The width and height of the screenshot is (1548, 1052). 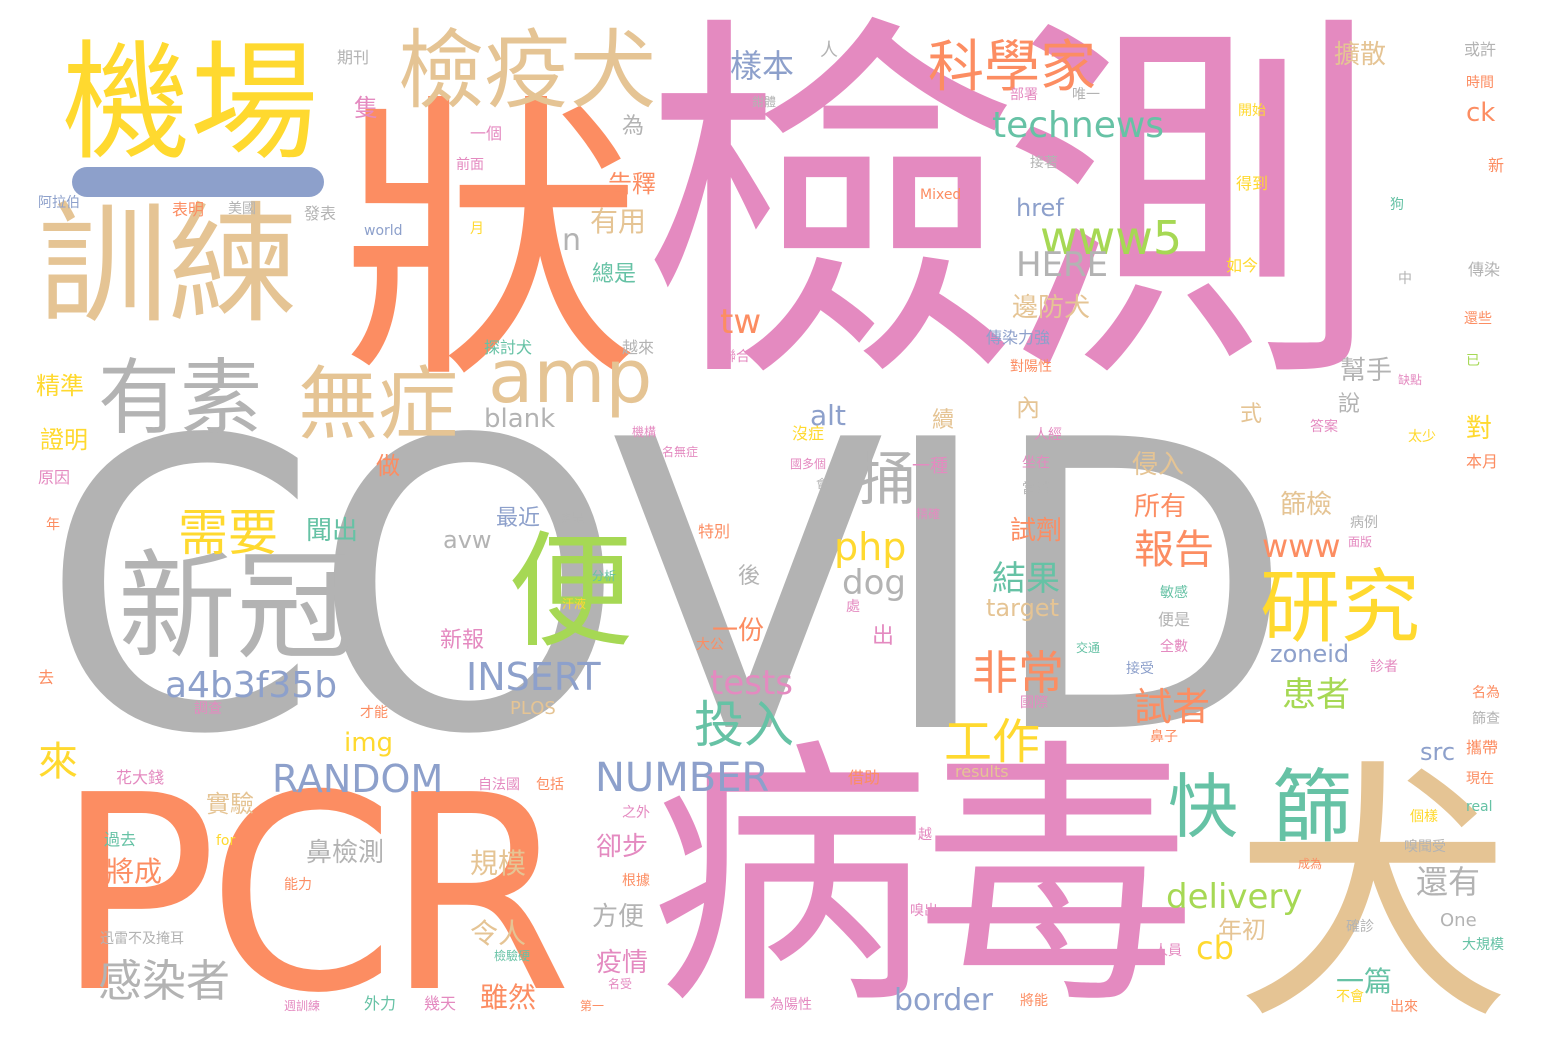 What do you see at coordinates (1164, 737) in the screenshot?
I see `word: 鼻子` at bounding box center [1164, 737].